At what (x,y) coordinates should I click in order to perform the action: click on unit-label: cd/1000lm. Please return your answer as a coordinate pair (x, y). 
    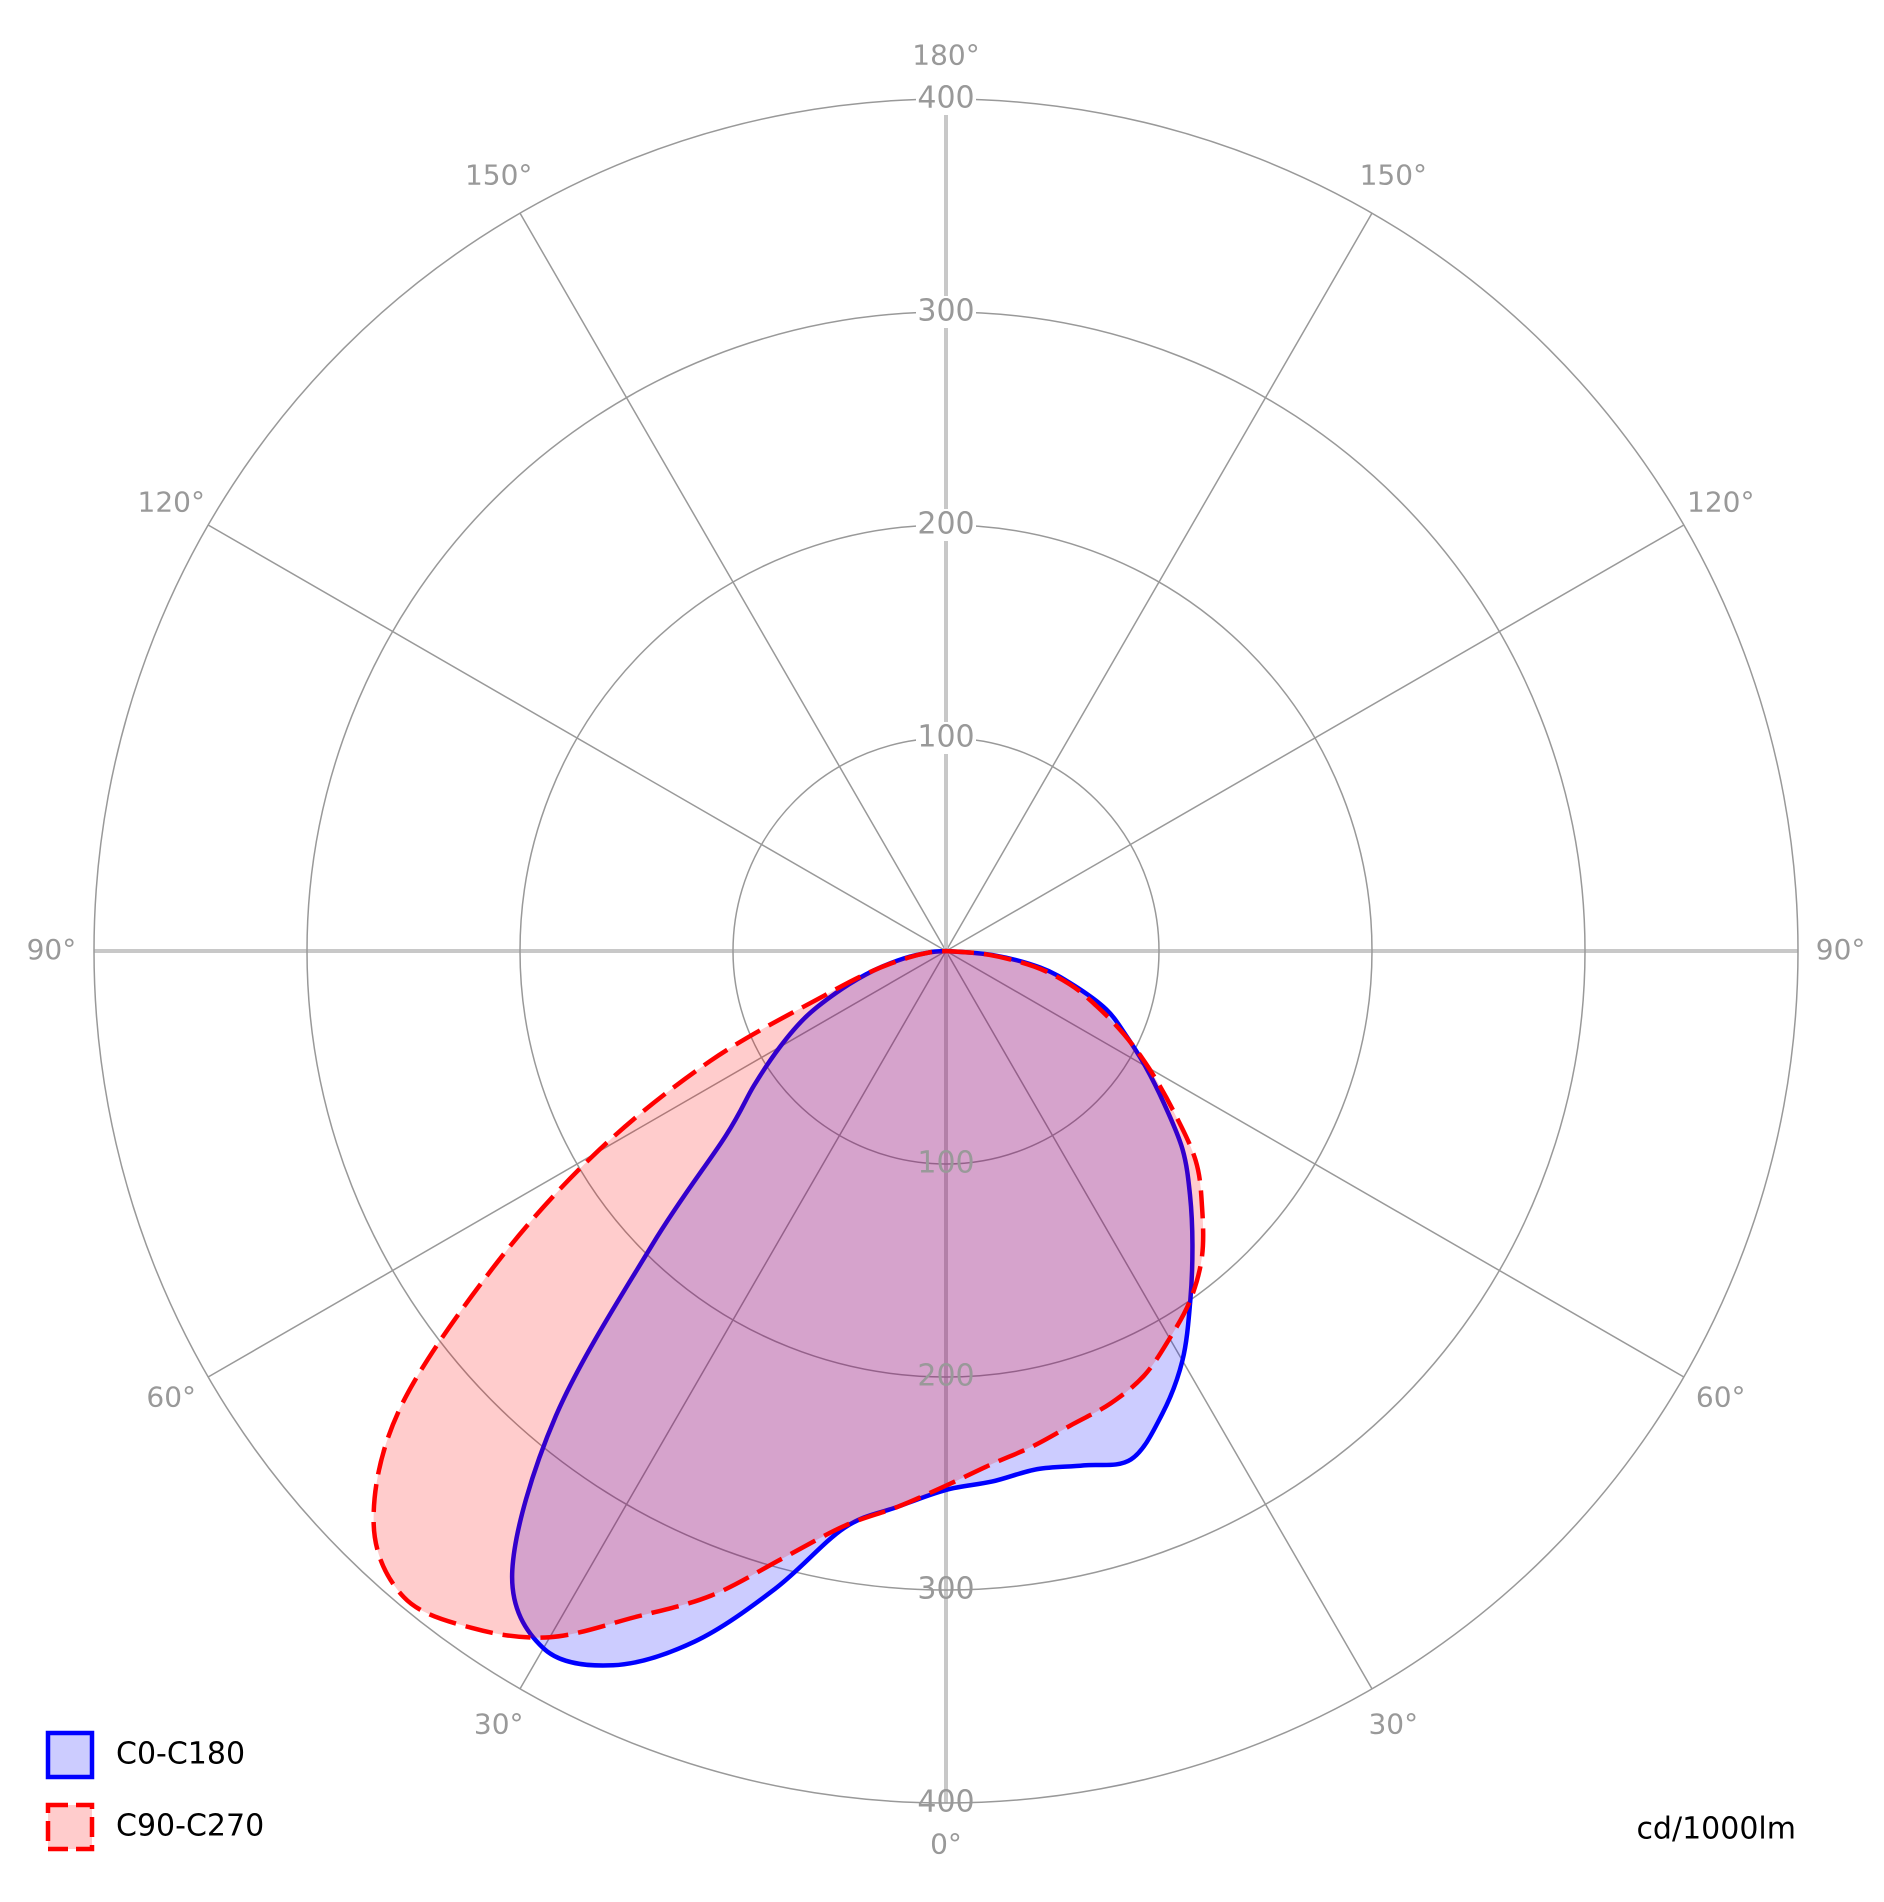
    Looking at the image, I should click on (1716, 1829).